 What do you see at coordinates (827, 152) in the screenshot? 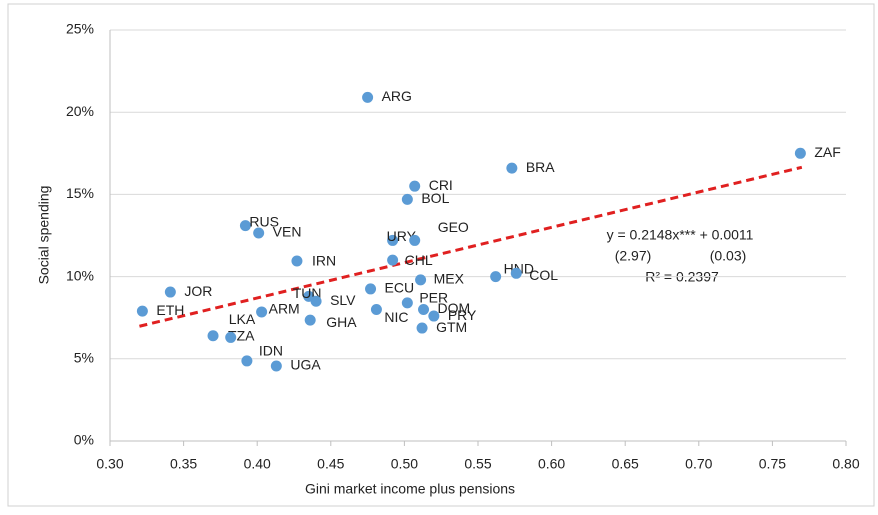
I see `point-label: ZAF` at bounding box center [827, 152].